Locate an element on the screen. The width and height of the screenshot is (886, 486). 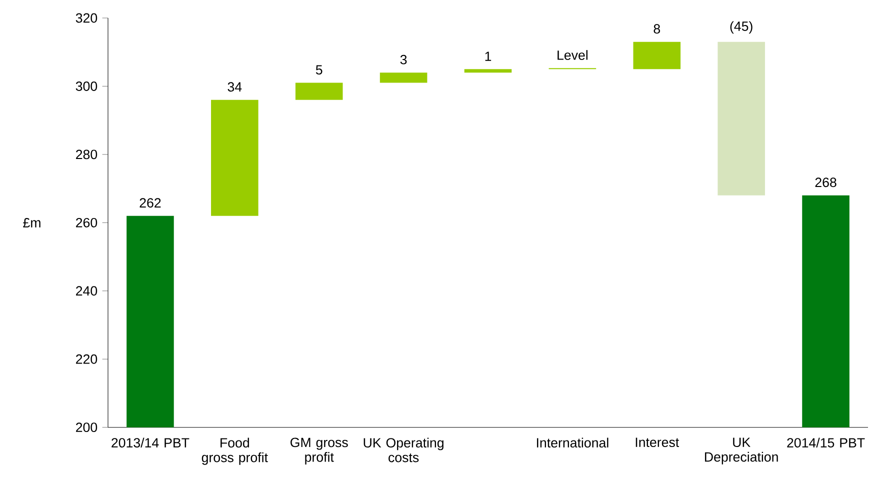
x-tick-label: GM gross profit is located at coordinates (319, 451).